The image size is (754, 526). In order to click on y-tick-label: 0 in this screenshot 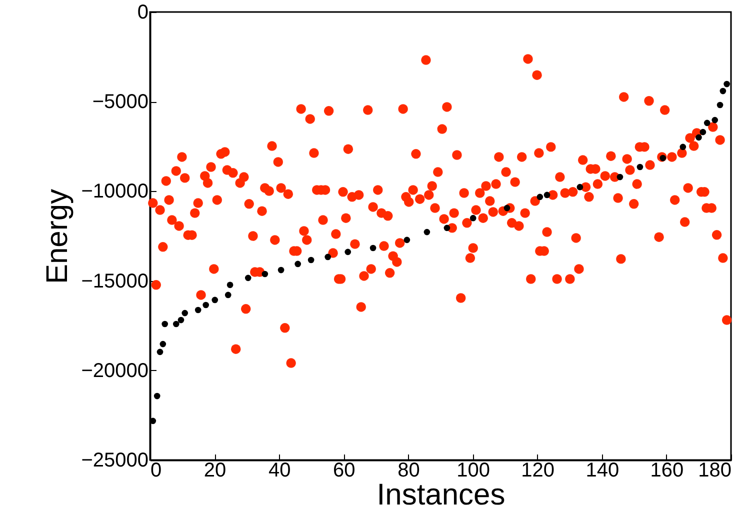, I will do `click(142, 13)`.